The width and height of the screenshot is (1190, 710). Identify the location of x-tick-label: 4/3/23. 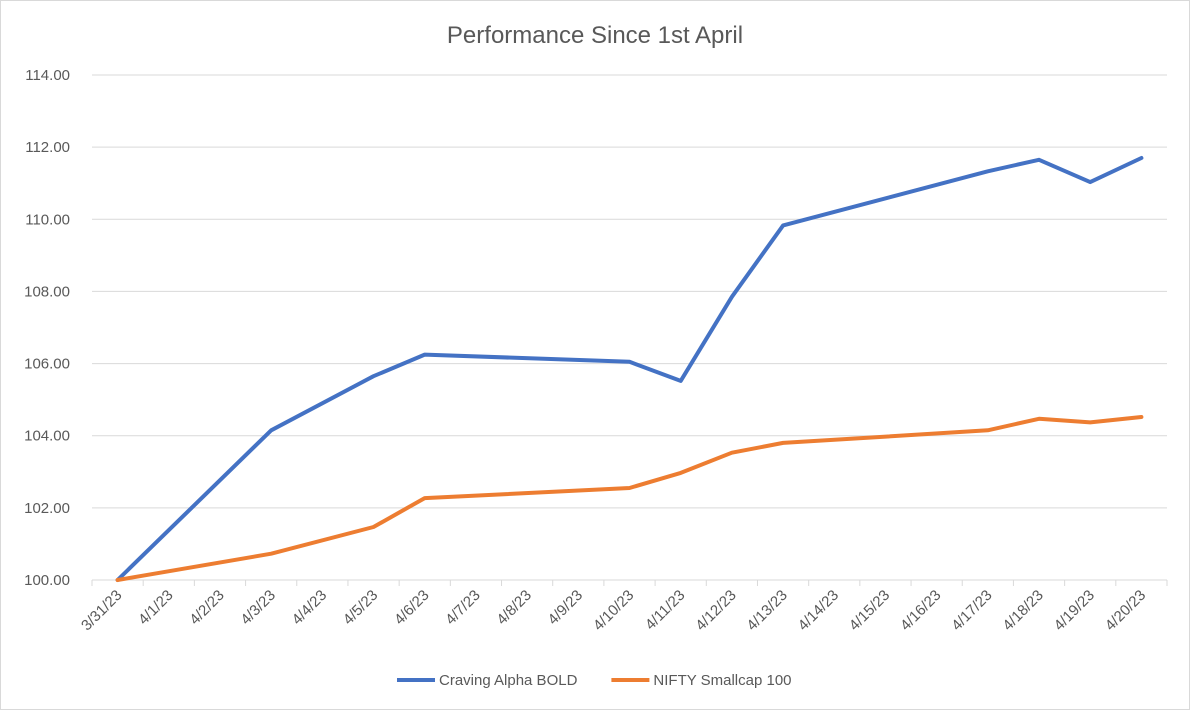
(258, 608).